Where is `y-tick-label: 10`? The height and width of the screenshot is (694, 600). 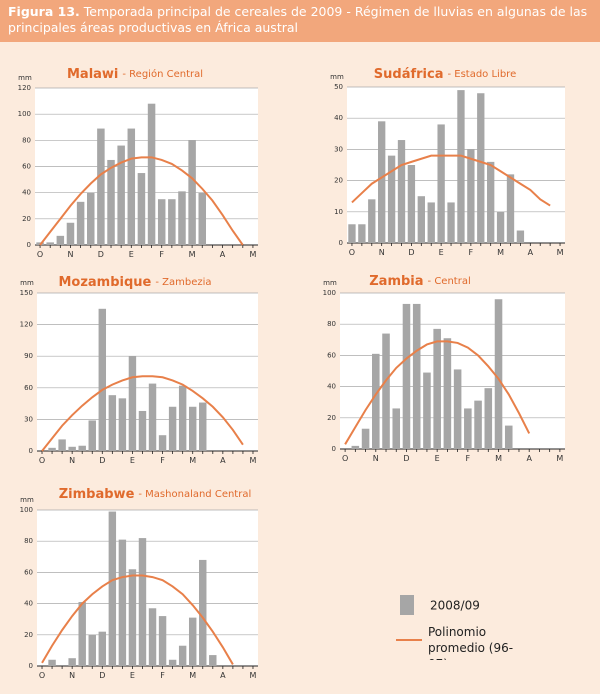 y-tick-label: 10 is located at coordinates (338, 212).